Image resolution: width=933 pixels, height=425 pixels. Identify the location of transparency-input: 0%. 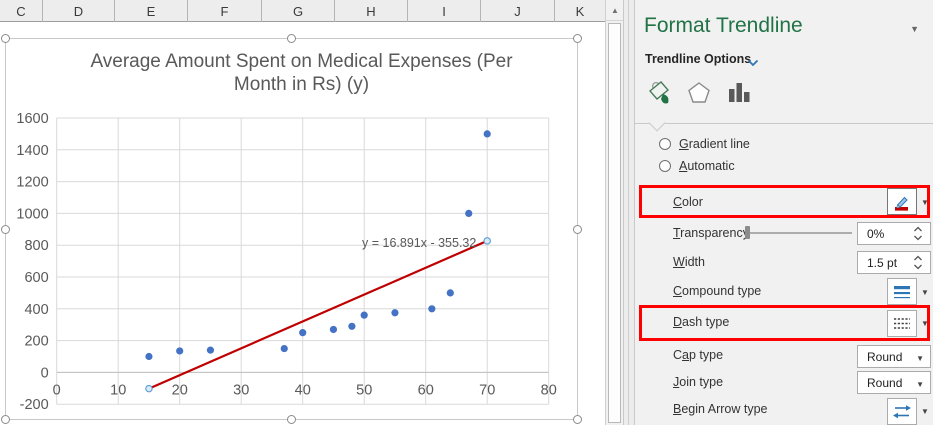
(894, 233).